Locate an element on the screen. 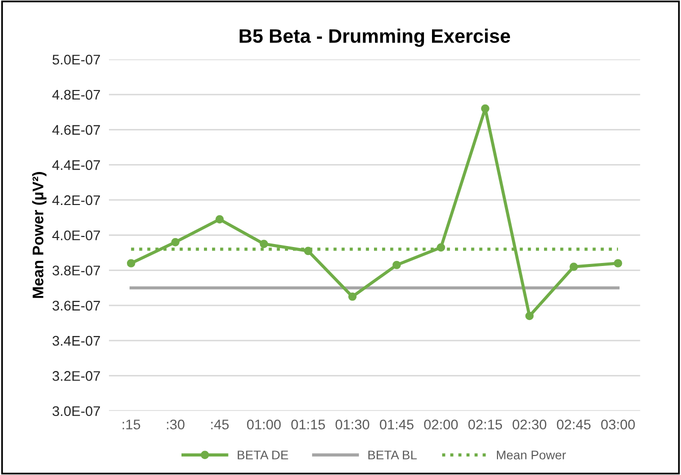 This screenshot has height=475, width=681. y-tick-label: 3.0E-07 is located at coordinates (76, 411).